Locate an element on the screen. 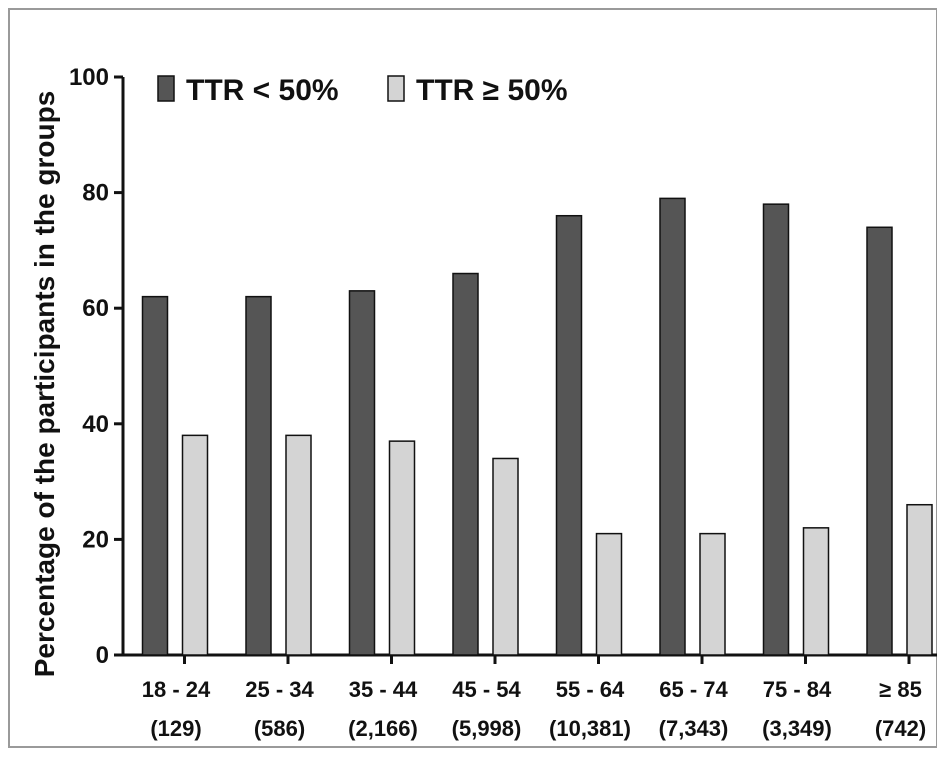  x-category-label: 18 - 24 is located at coordinates (176, 689).